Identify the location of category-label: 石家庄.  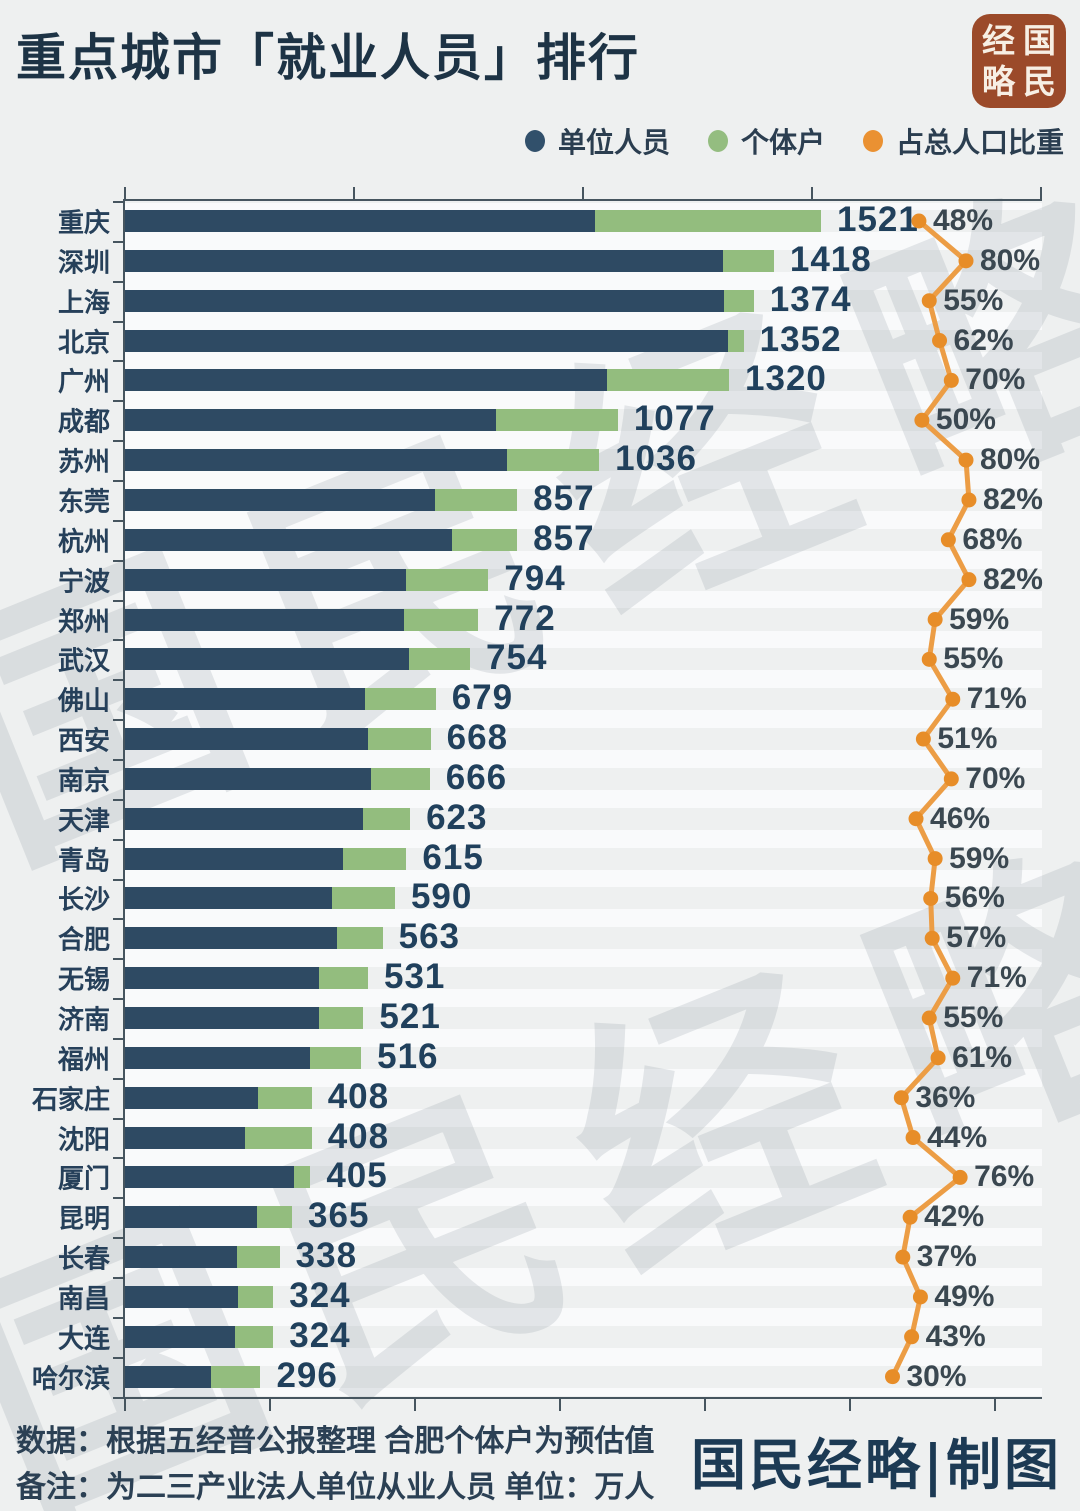
(70, 1099).